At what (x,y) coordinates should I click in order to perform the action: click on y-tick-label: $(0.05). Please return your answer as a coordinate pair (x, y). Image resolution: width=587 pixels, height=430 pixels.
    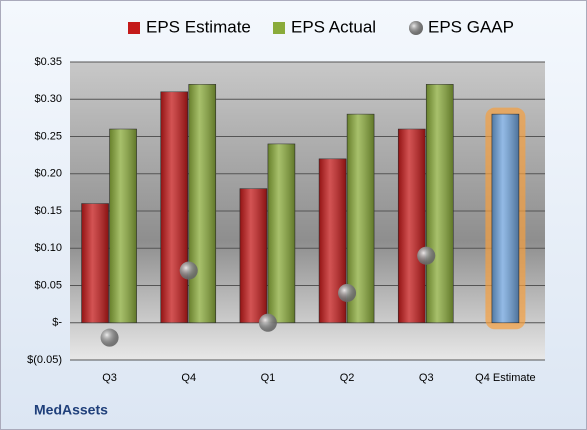
    Looking at the image, I should click on (44, 360).